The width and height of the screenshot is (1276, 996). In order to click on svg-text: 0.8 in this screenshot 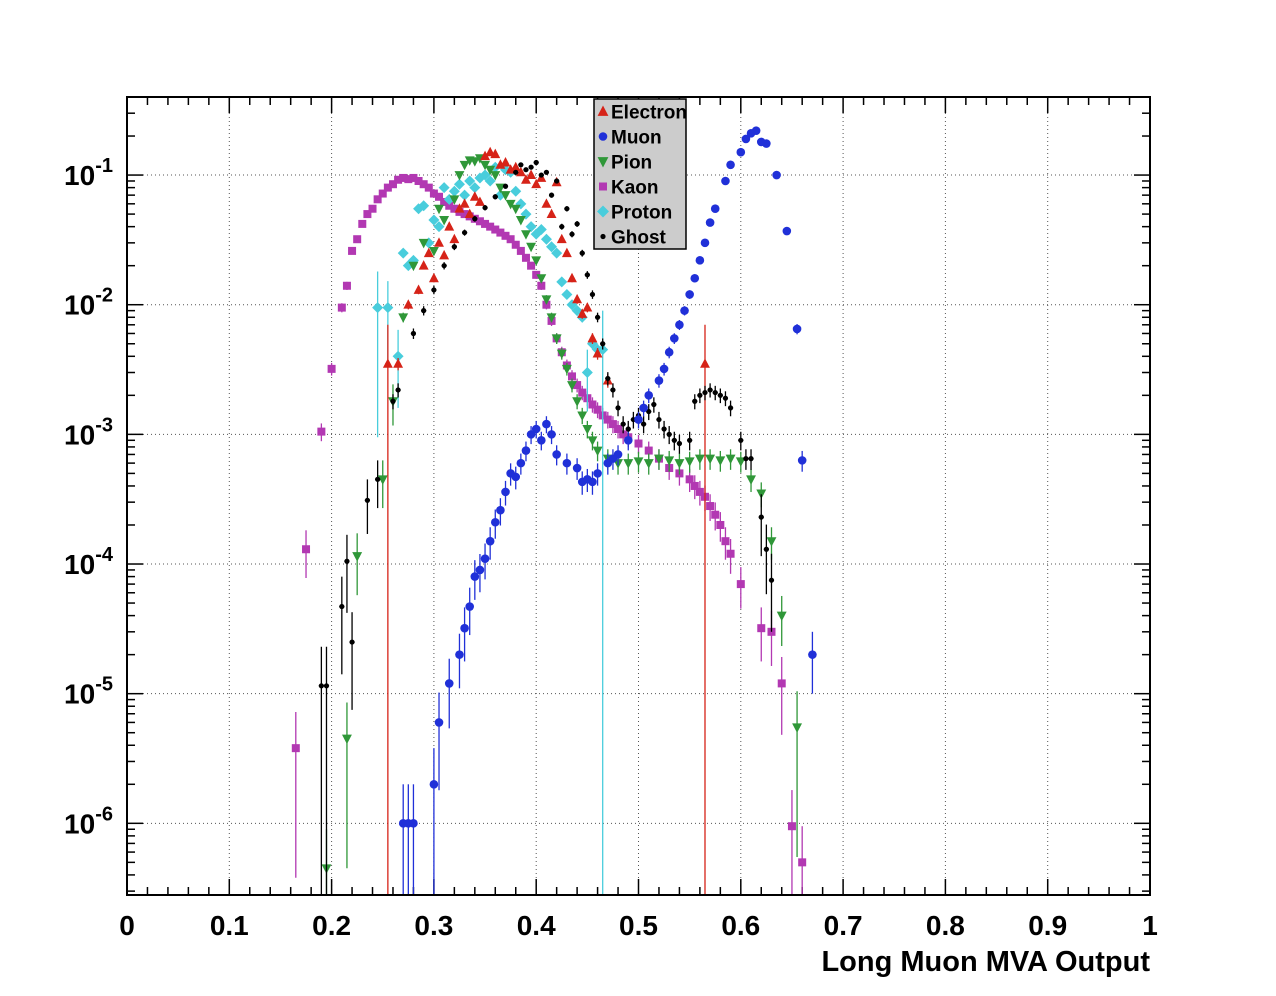, I will do `click(945, 925)`.